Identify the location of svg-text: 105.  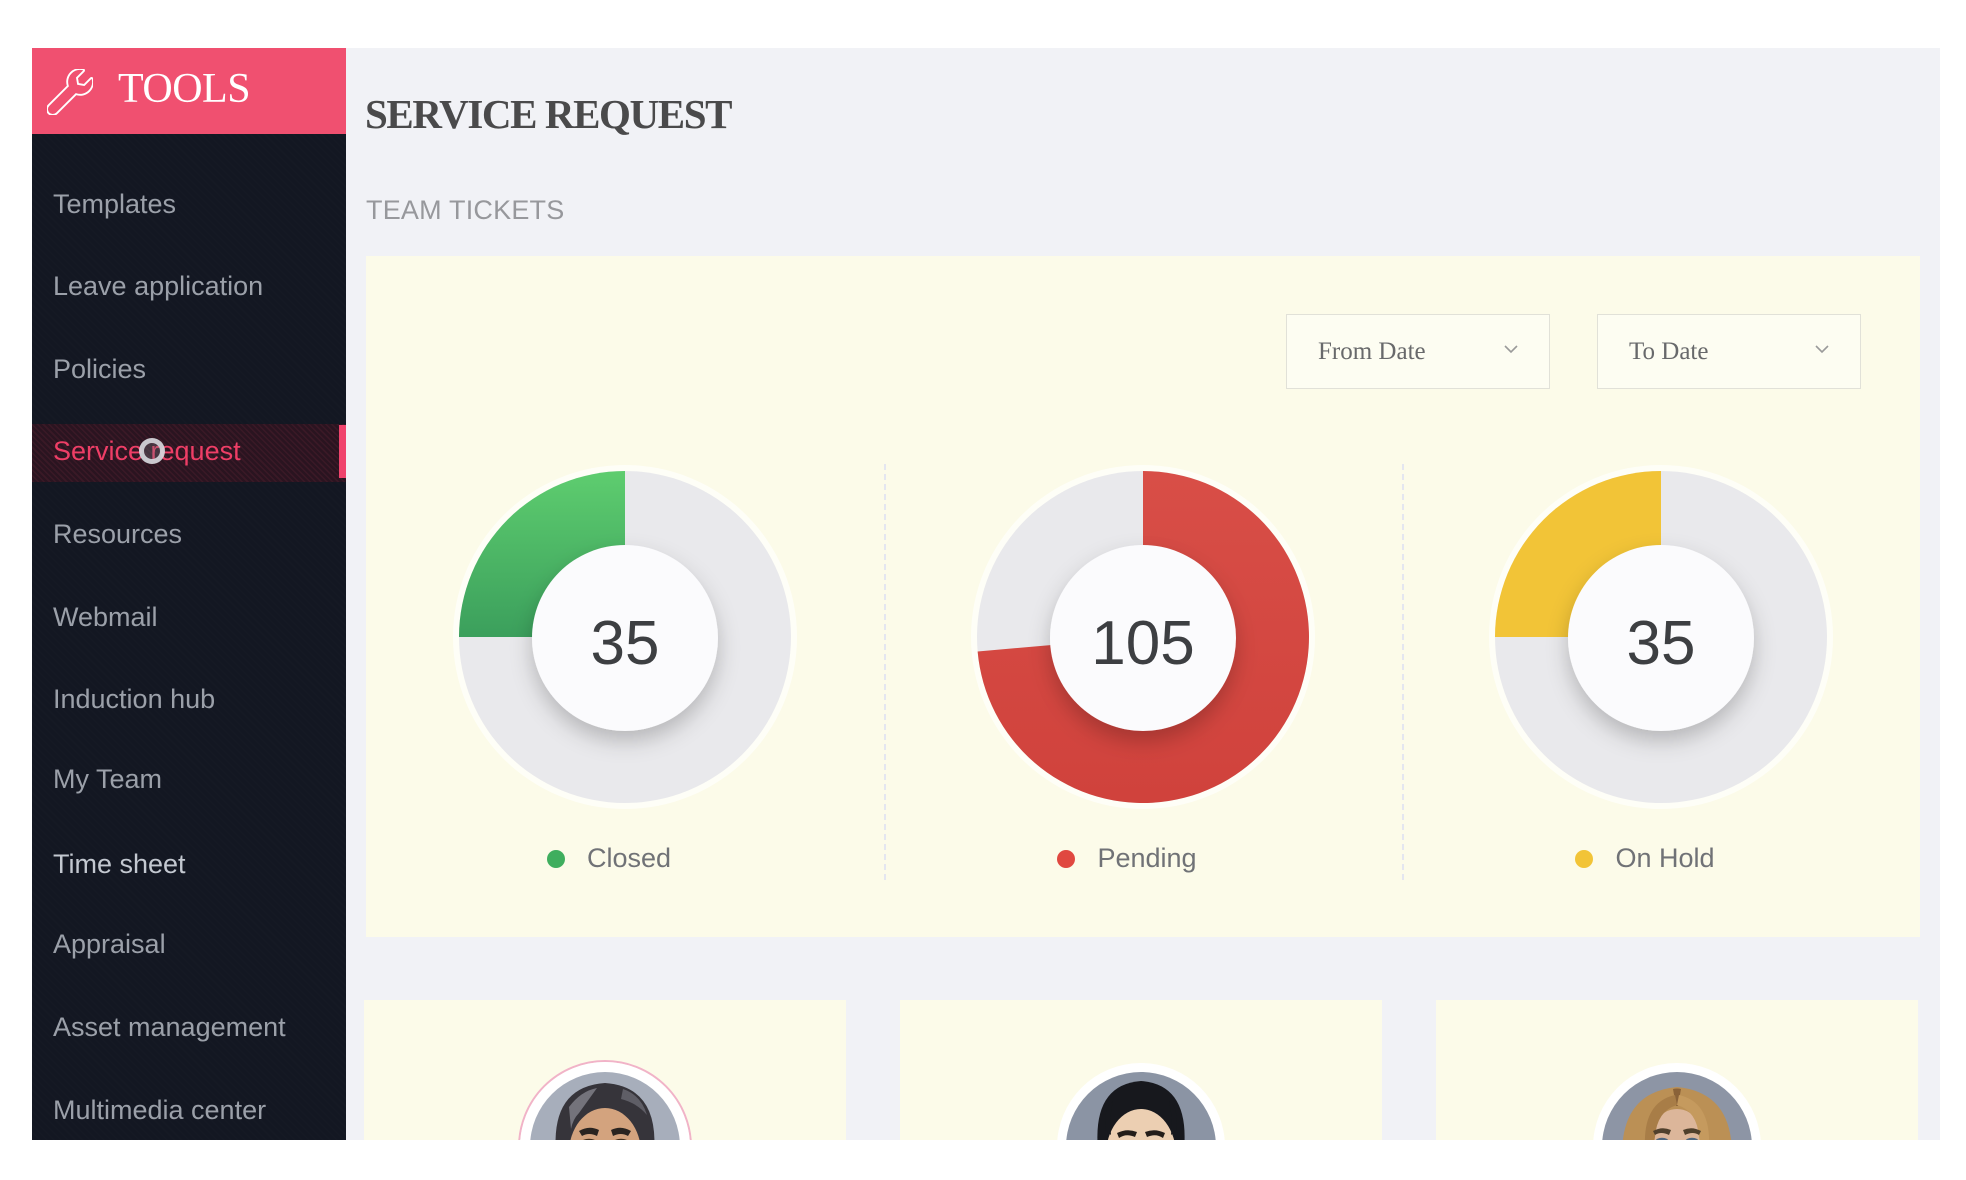
(1142, 643).